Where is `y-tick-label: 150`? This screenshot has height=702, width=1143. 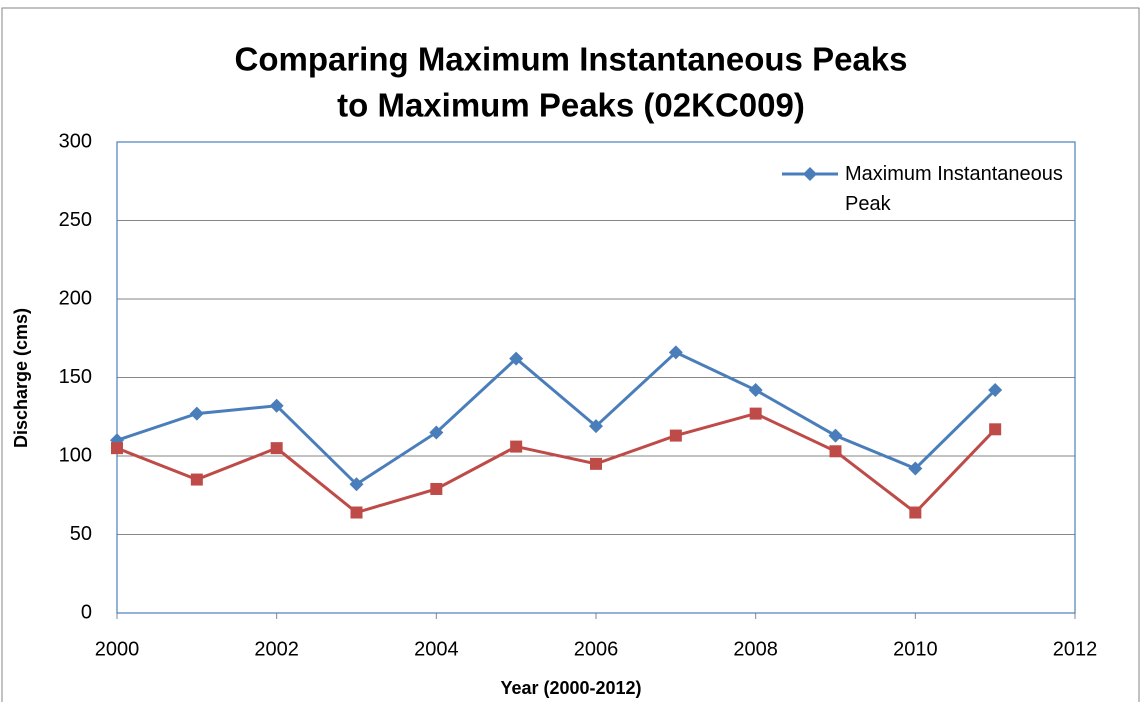 y-tick-label: 150 is located at coordinates (75, 377).